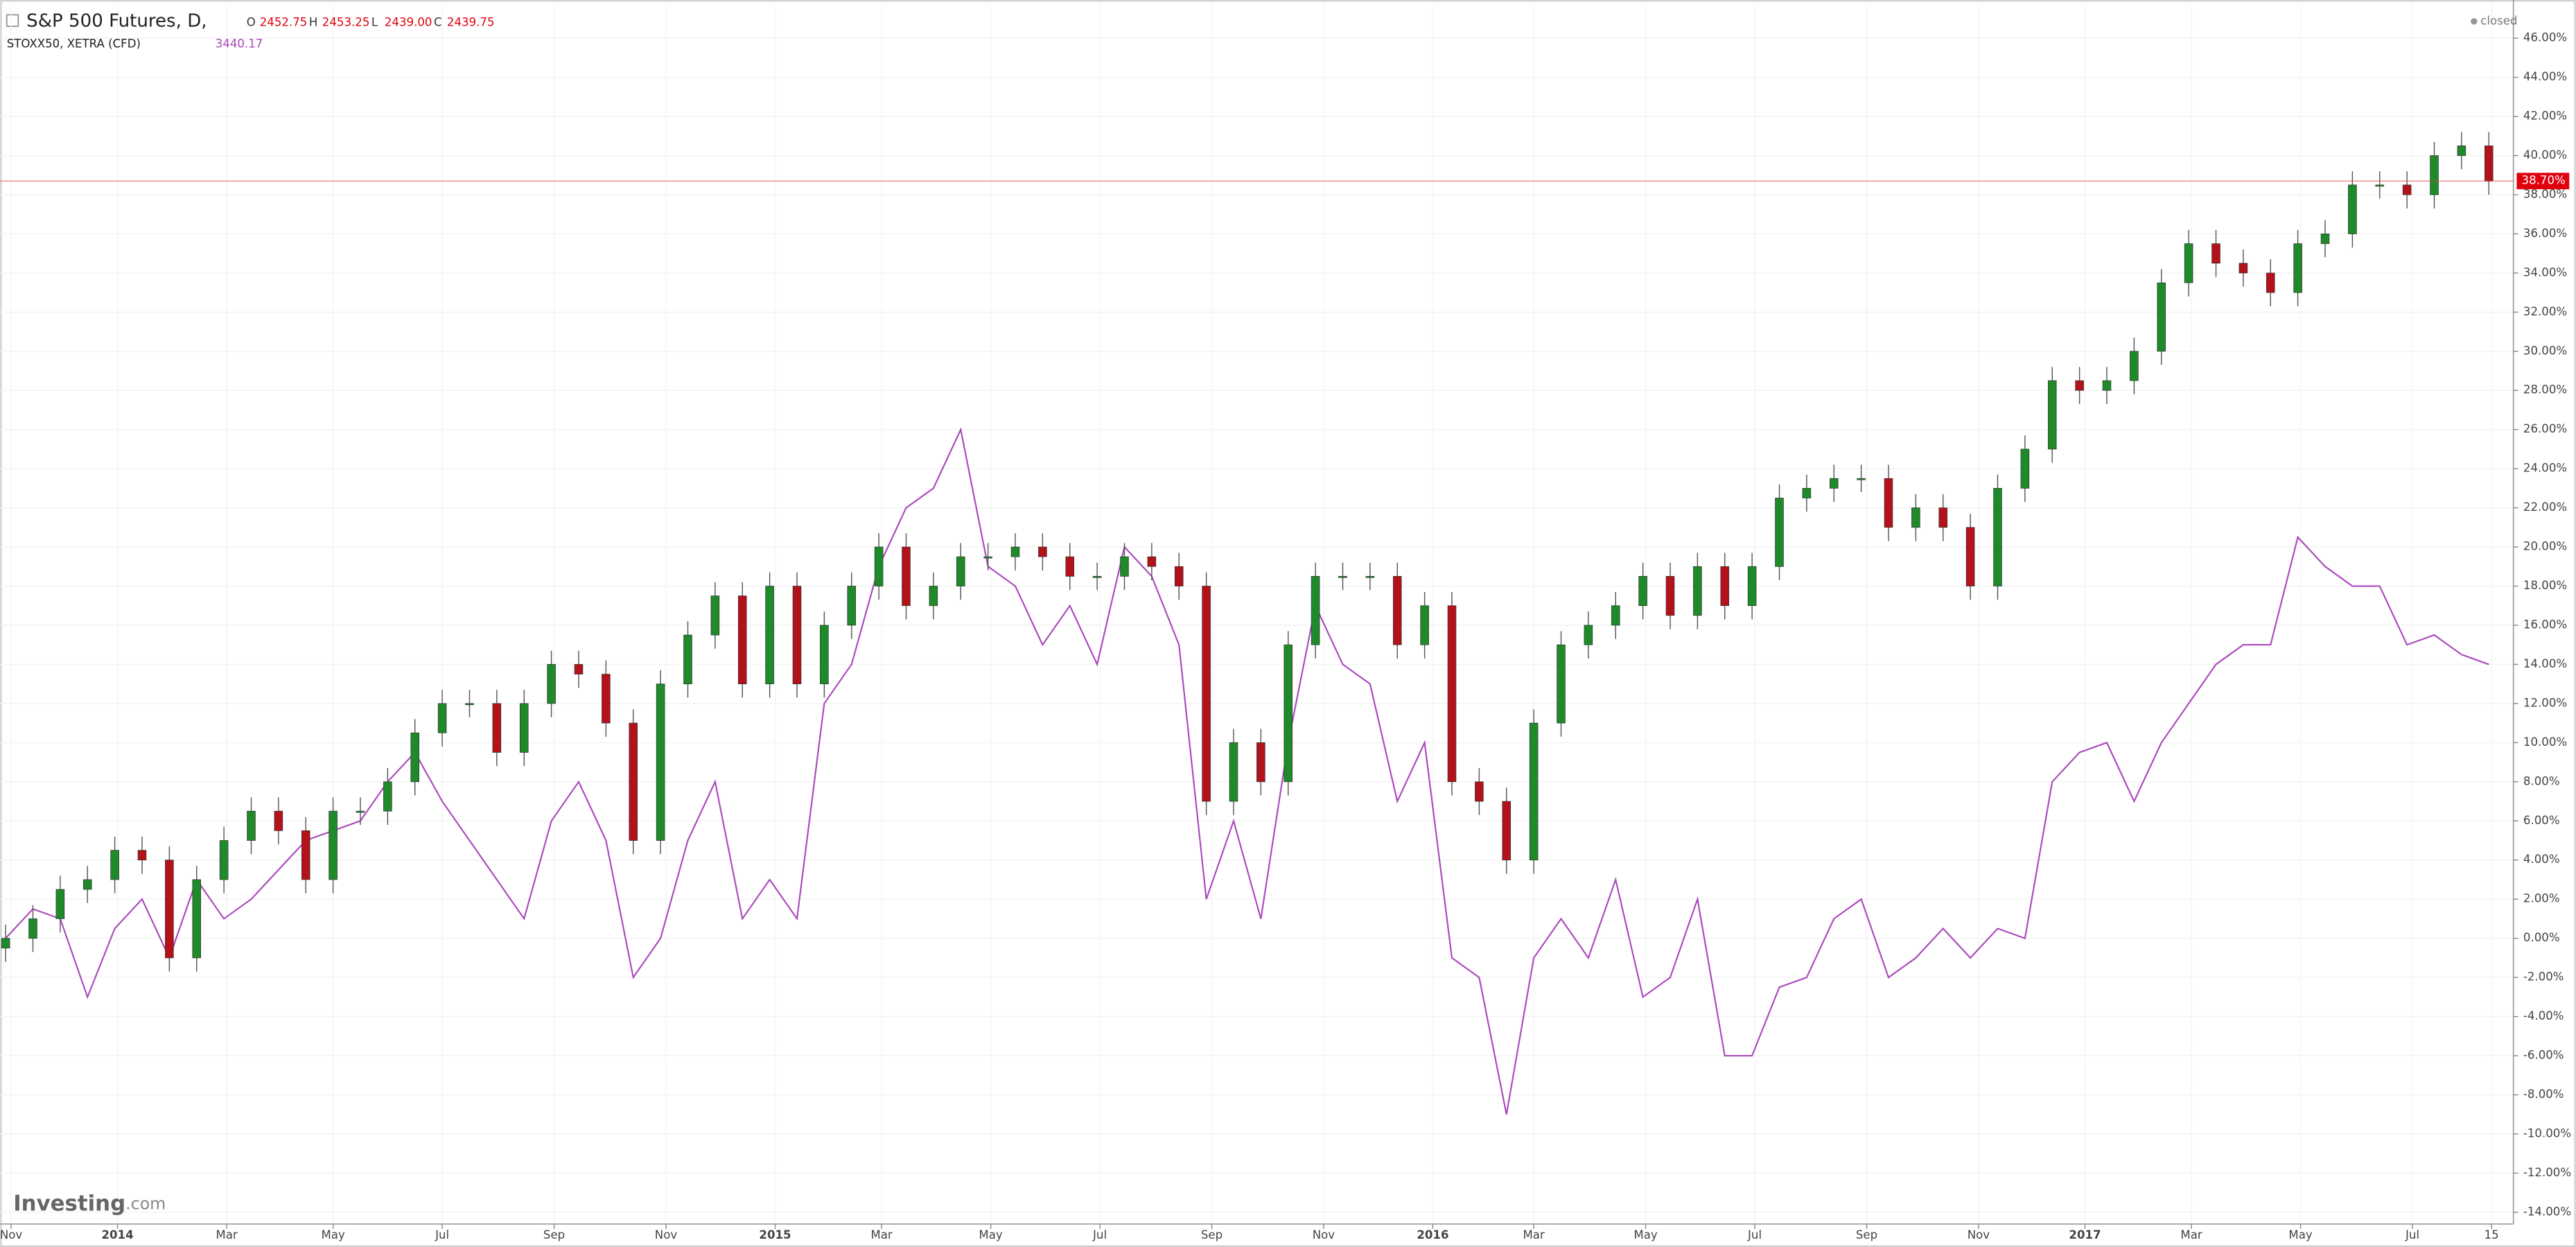 The image size is (2576, 1247). What do you see at coordinates (471, 22) in the screenshot?
I see `ohlc-value: 2439.75` at bounding box center [471, 22].